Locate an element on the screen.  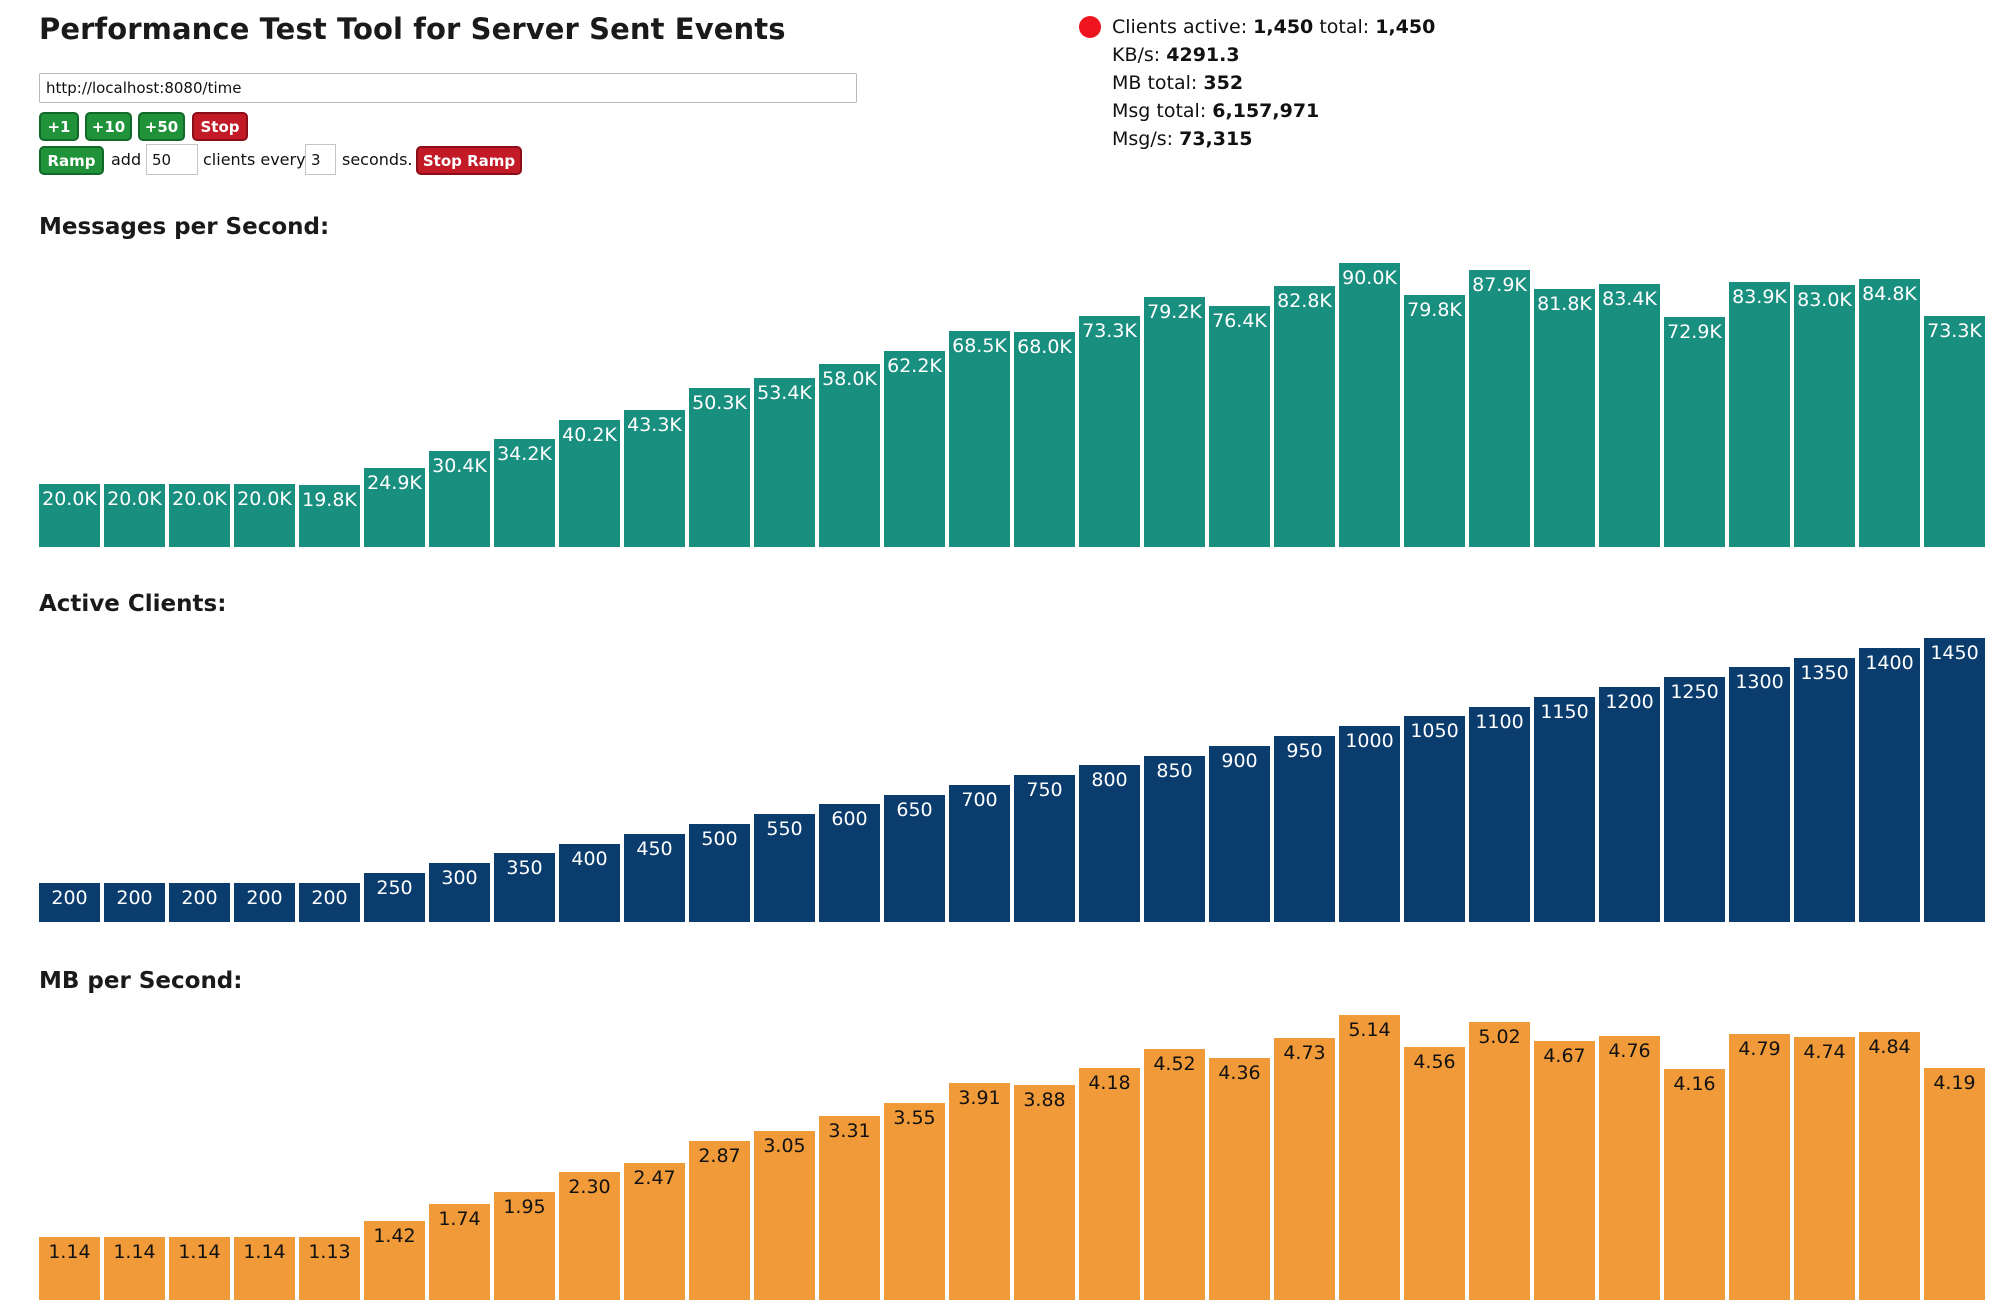
chart-bar-label: 1.74 is located at coordinates (459, 1219).